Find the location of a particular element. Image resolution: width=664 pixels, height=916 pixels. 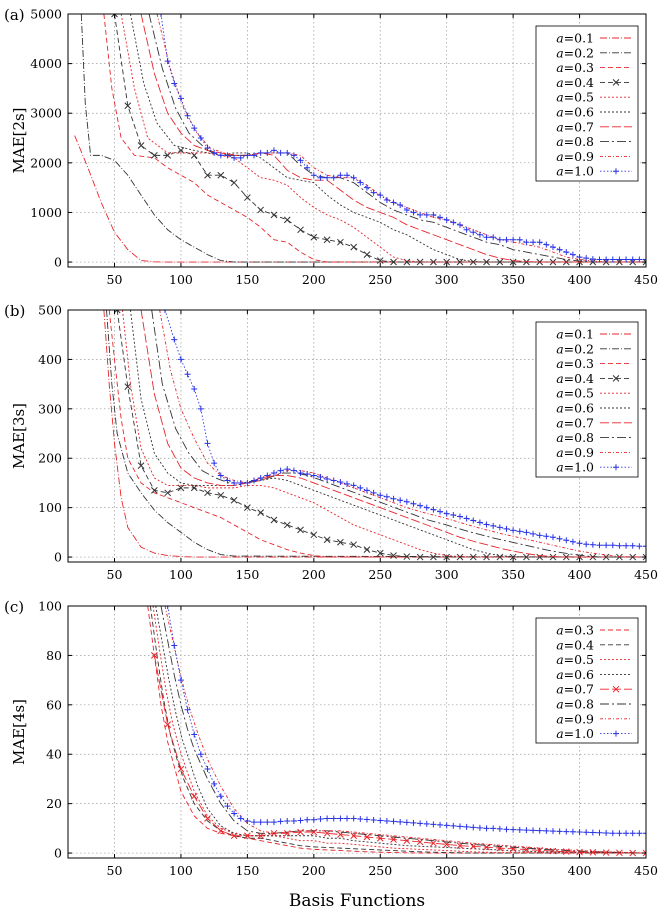

y-tick-label: 40 is located at coordinates (54, 754).